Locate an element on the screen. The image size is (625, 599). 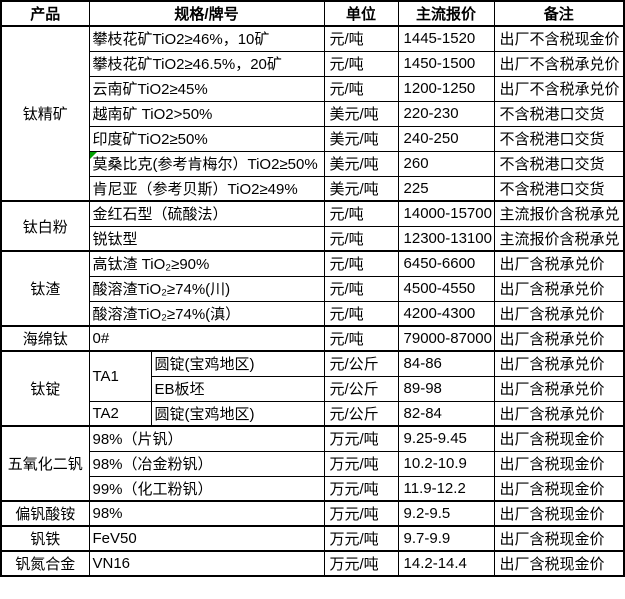
col-header-note: 备注 is located at coordinates (559, 13).